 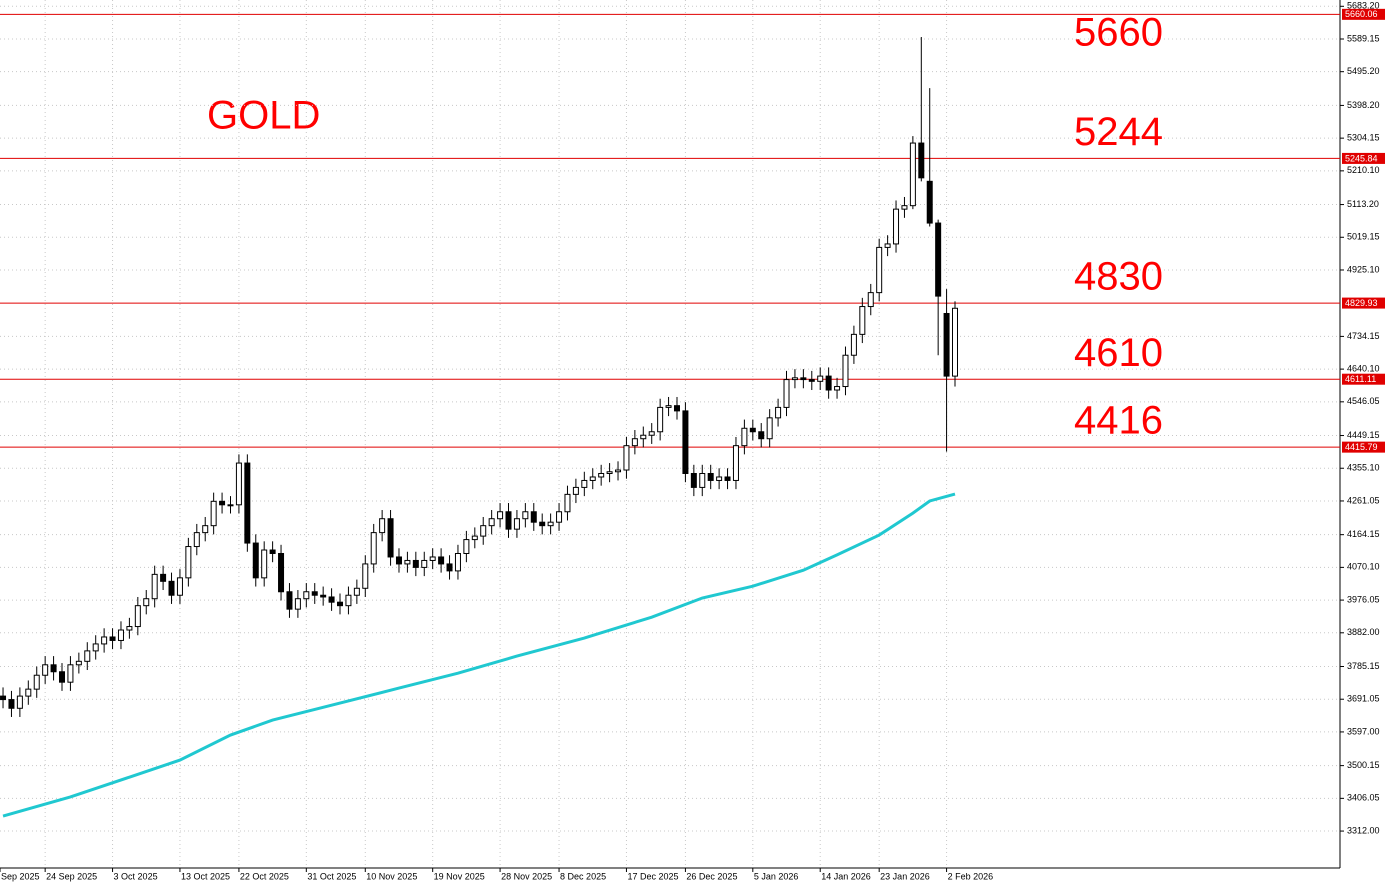 What do you see at coordinates (1363, 632) in the screenshot?
I see `y-tick-label: 3882.00` at bounding box center [1363, 632].